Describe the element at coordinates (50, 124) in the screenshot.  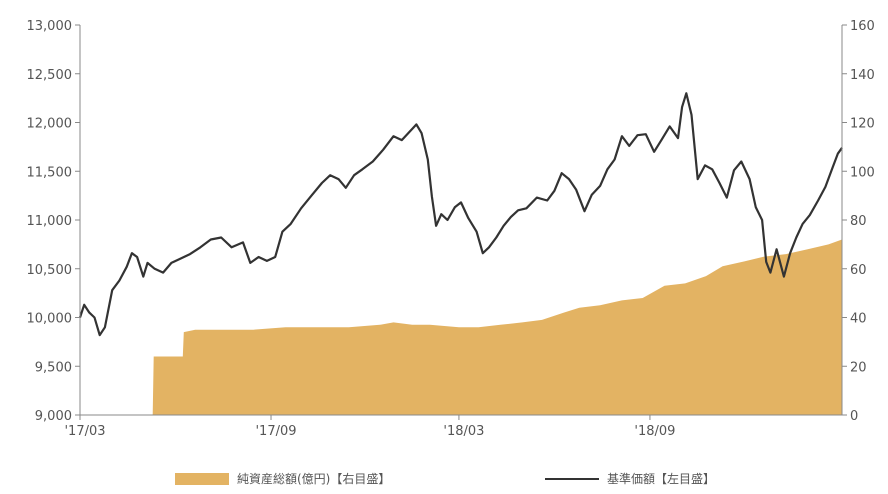
I see `left-tick-label: 12,000` at that location.